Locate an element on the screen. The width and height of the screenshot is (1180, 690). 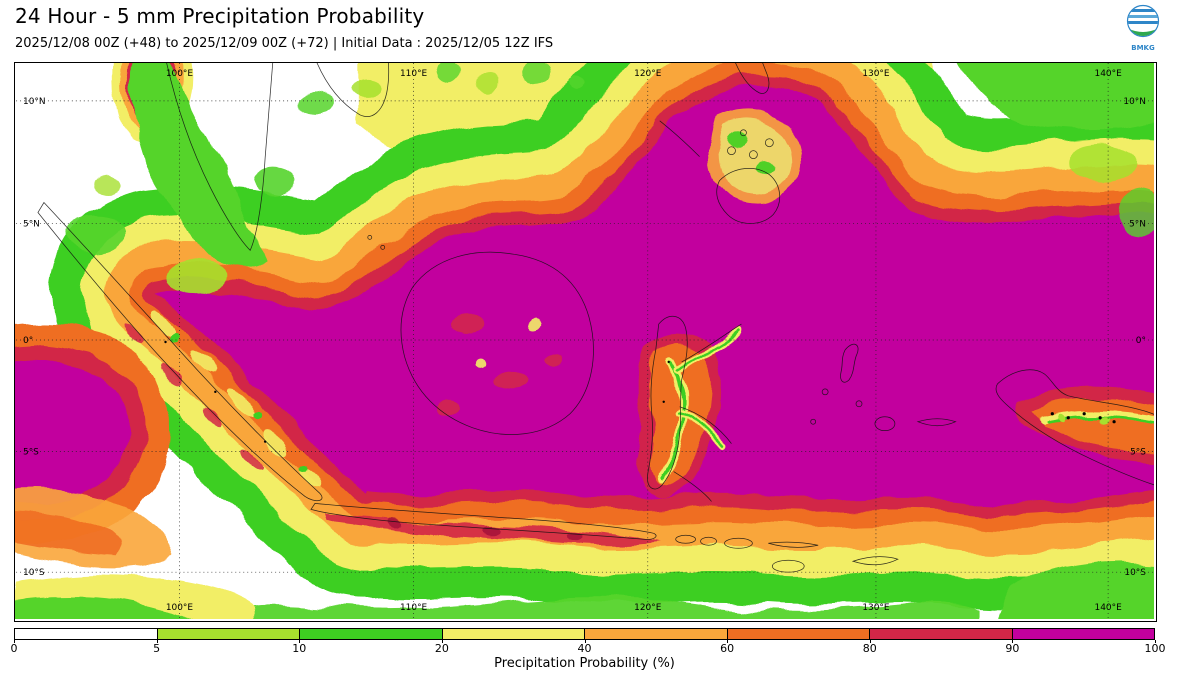
colorbar-bar is located at coordinates (584, 634).